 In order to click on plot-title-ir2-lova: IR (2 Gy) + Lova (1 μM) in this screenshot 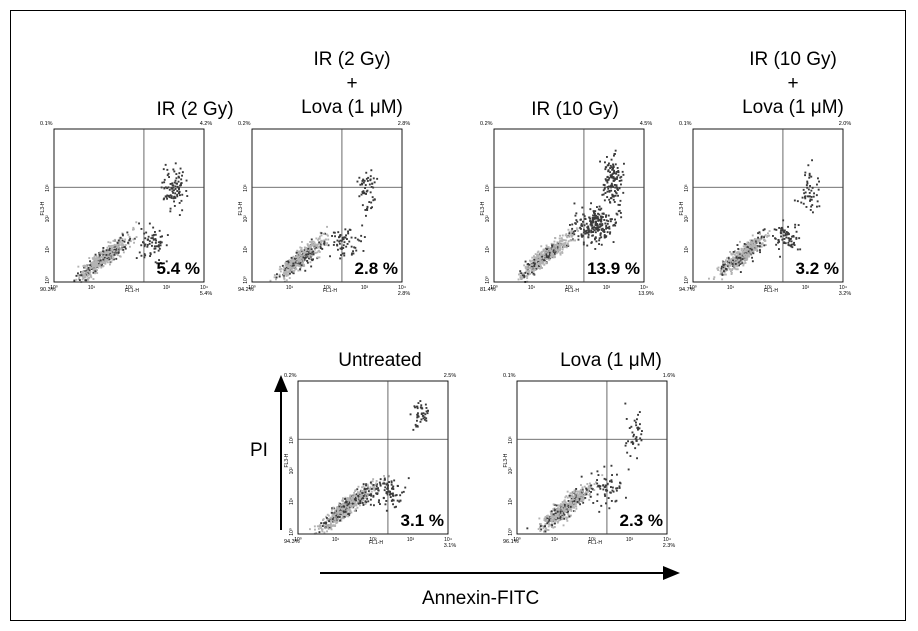, I will do `click(352, 84)`.